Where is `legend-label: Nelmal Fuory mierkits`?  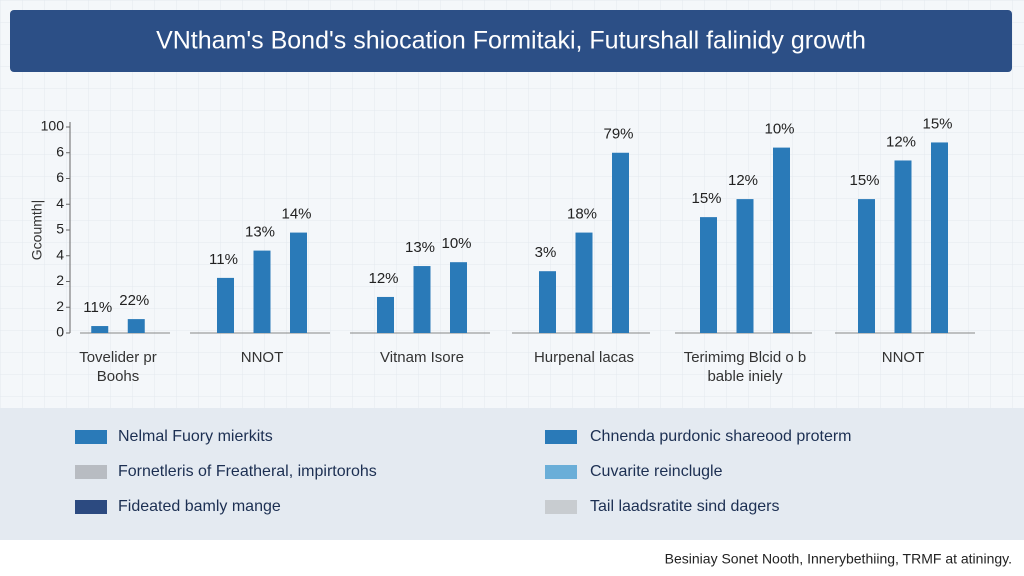
legend-label: Nelmal Fuory mierkits is located at coordinates (195, 436).